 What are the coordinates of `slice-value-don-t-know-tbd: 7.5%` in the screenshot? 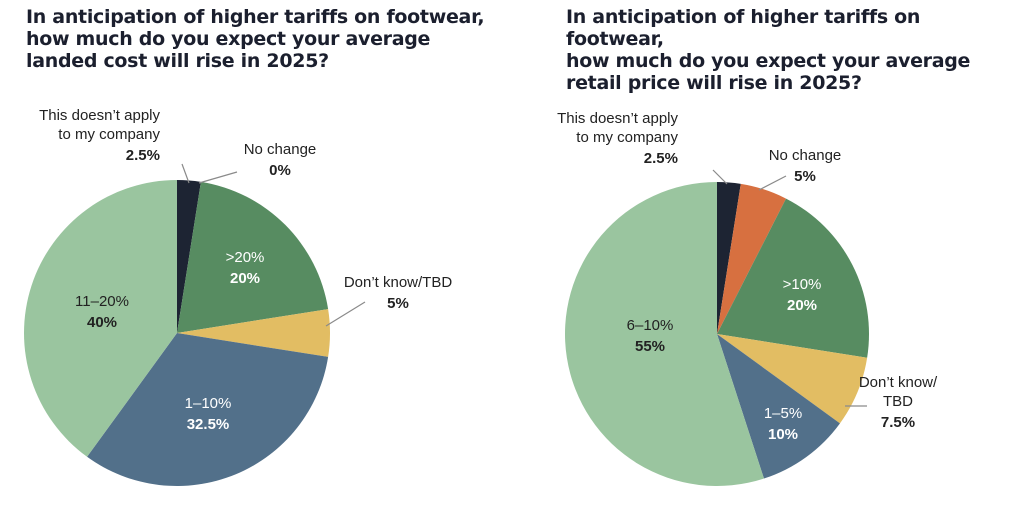 It's located at (898, 422).